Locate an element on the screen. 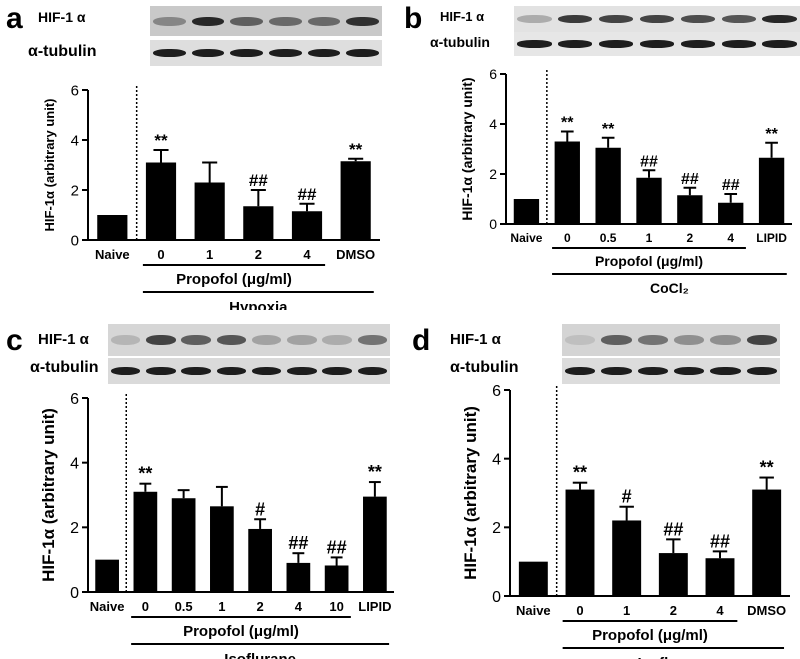  panel-label: d is located at coordinates (421, 340).